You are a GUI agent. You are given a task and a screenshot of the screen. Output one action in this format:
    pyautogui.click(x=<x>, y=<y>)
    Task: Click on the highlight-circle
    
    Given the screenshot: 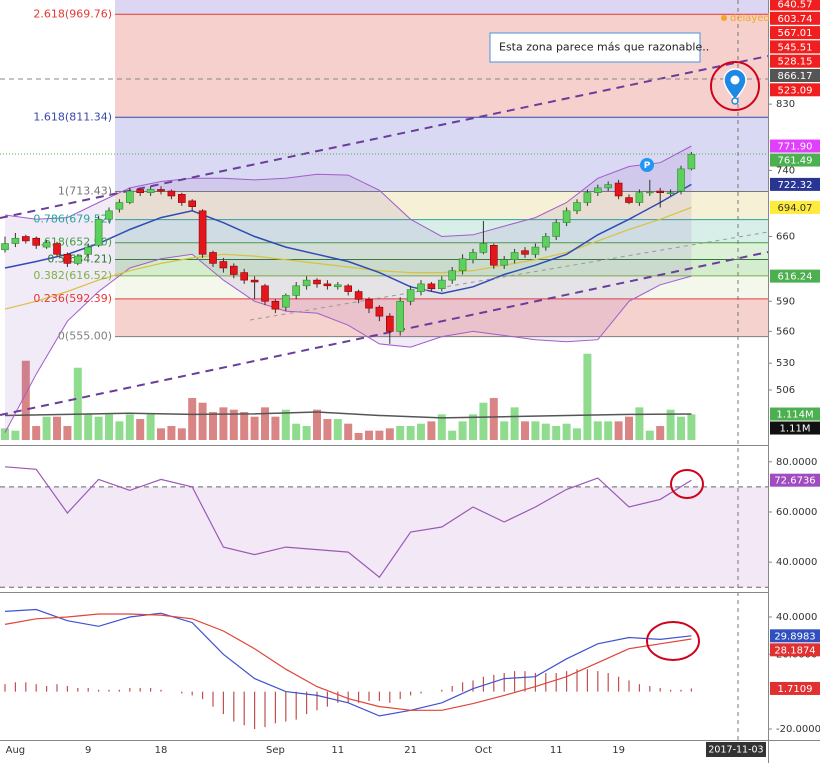 What is the action you would take?
    pyautogui.click(x=673, y=641)
    